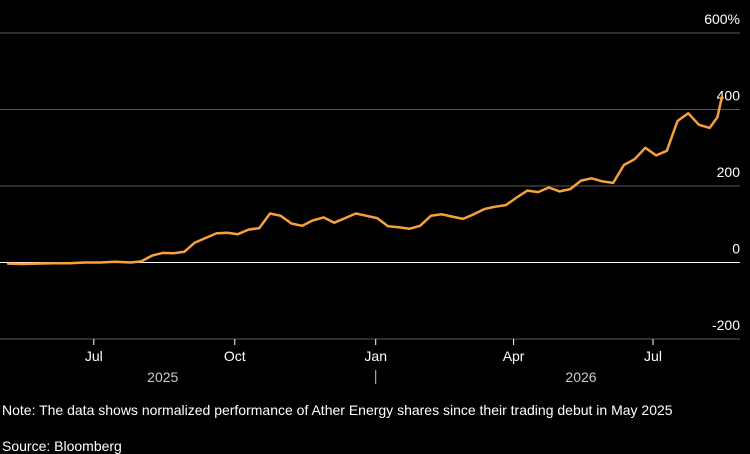  I want to click on chart-source: Source: Bloomberg, so click(62, 446).